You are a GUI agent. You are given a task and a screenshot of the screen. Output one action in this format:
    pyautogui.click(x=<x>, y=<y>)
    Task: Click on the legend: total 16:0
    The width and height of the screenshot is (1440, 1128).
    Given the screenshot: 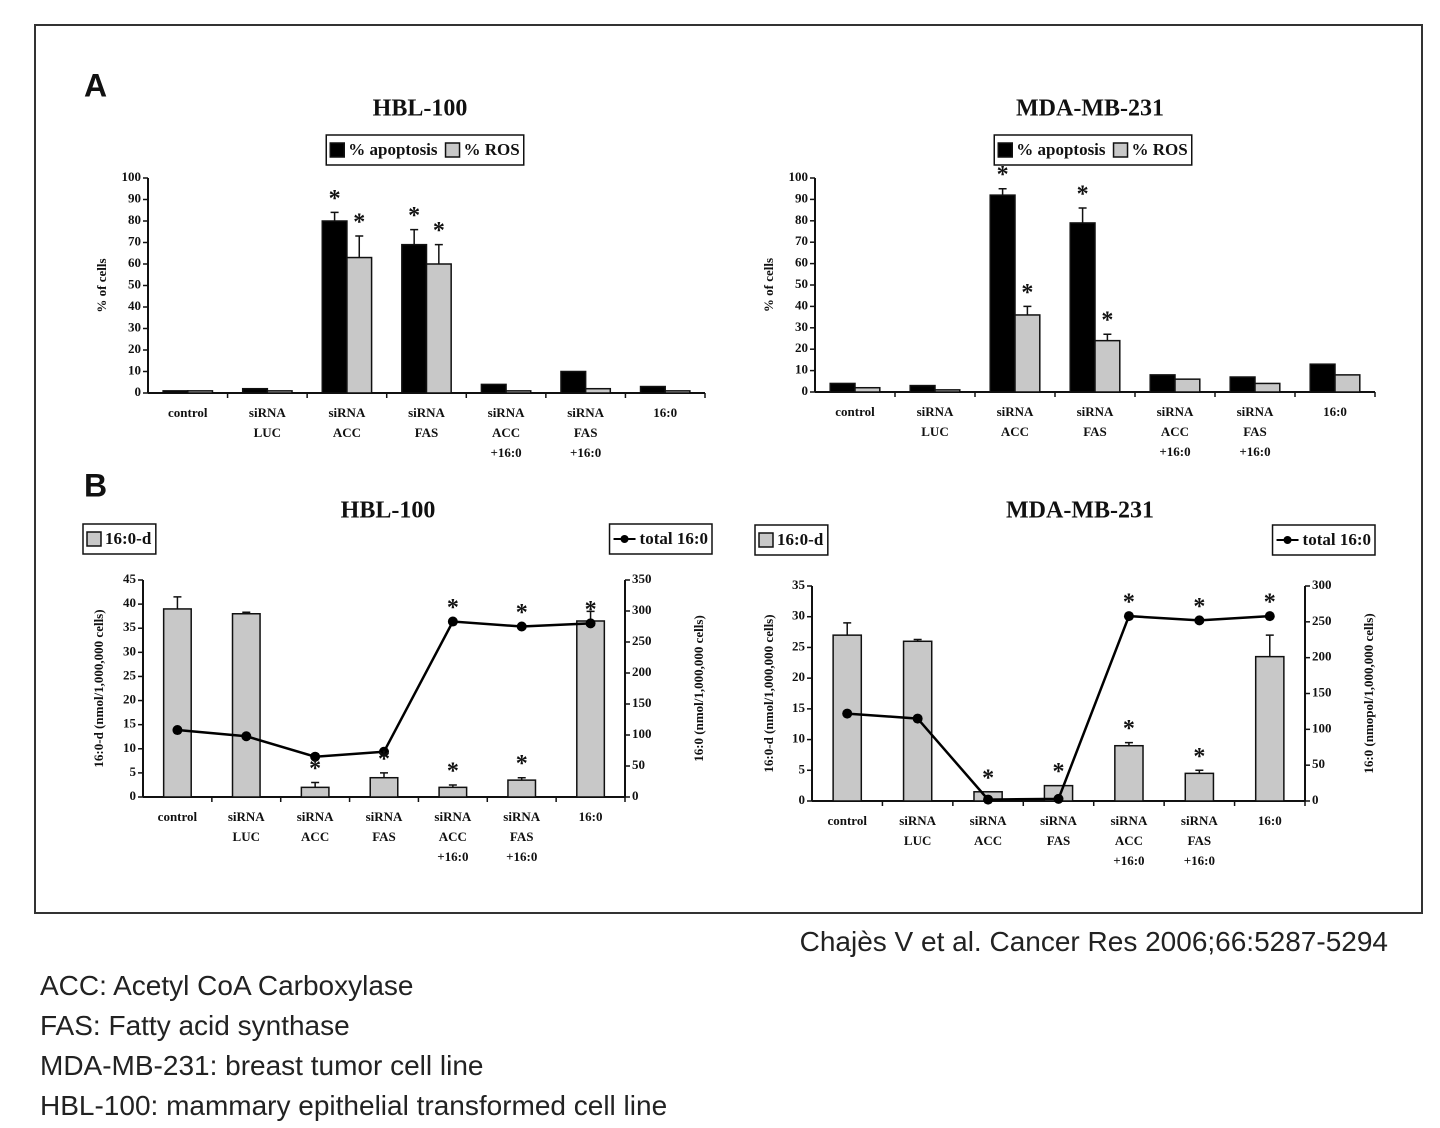 What is the action you would take?
    pyautogui.click(x=1323, y=540)
    